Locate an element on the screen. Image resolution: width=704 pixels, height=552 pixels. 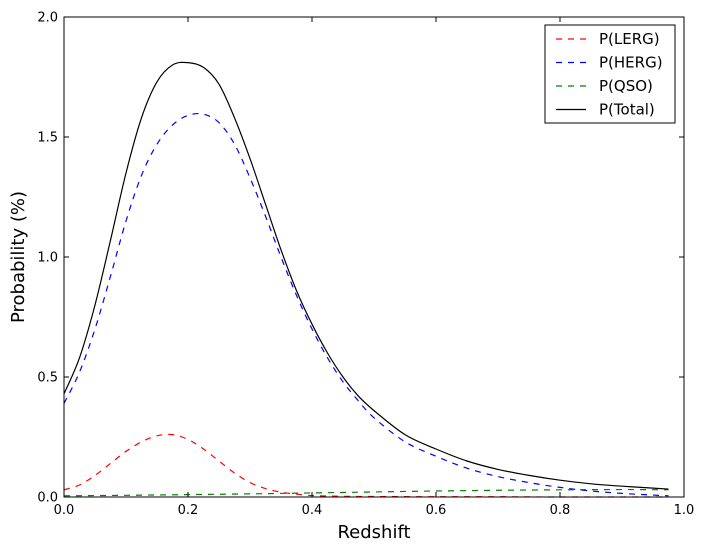
legend: P(LERG) P(HERG) P(QSO) P(Total) is located at coordinates (610, 74).